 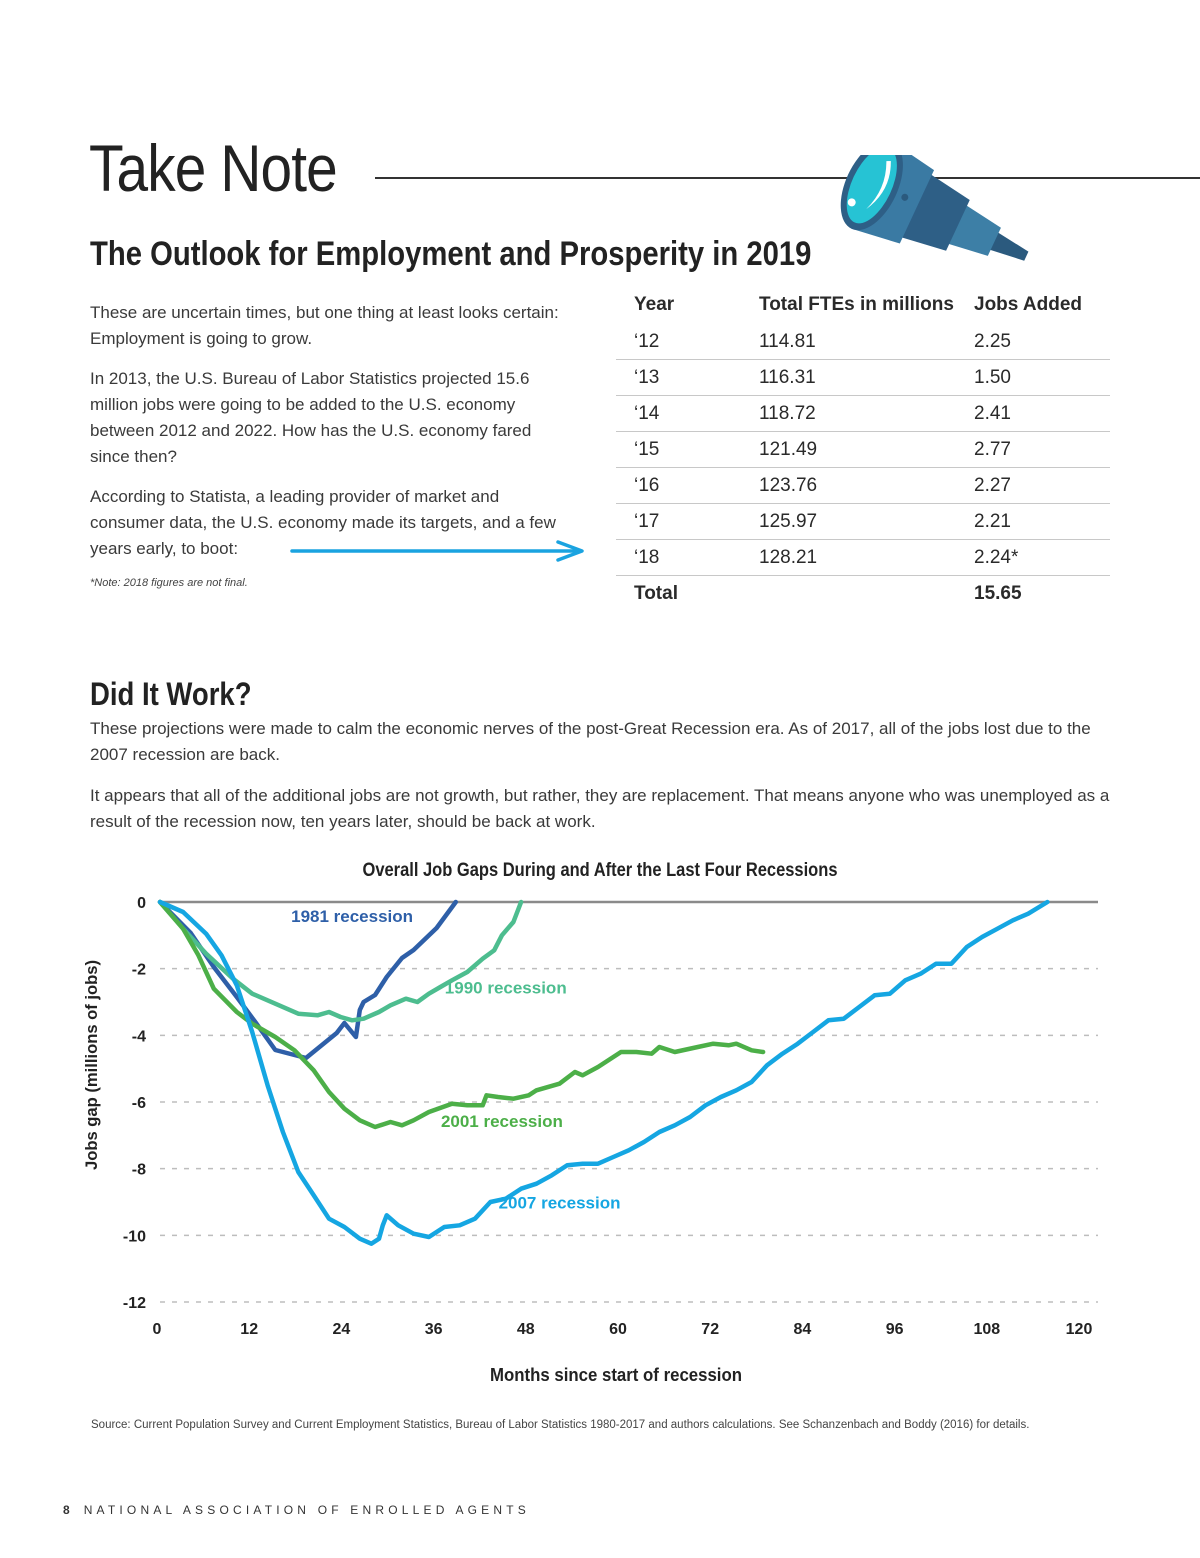 I want to click on jobs-cell: 1.50, so click(x=1033, y=377).